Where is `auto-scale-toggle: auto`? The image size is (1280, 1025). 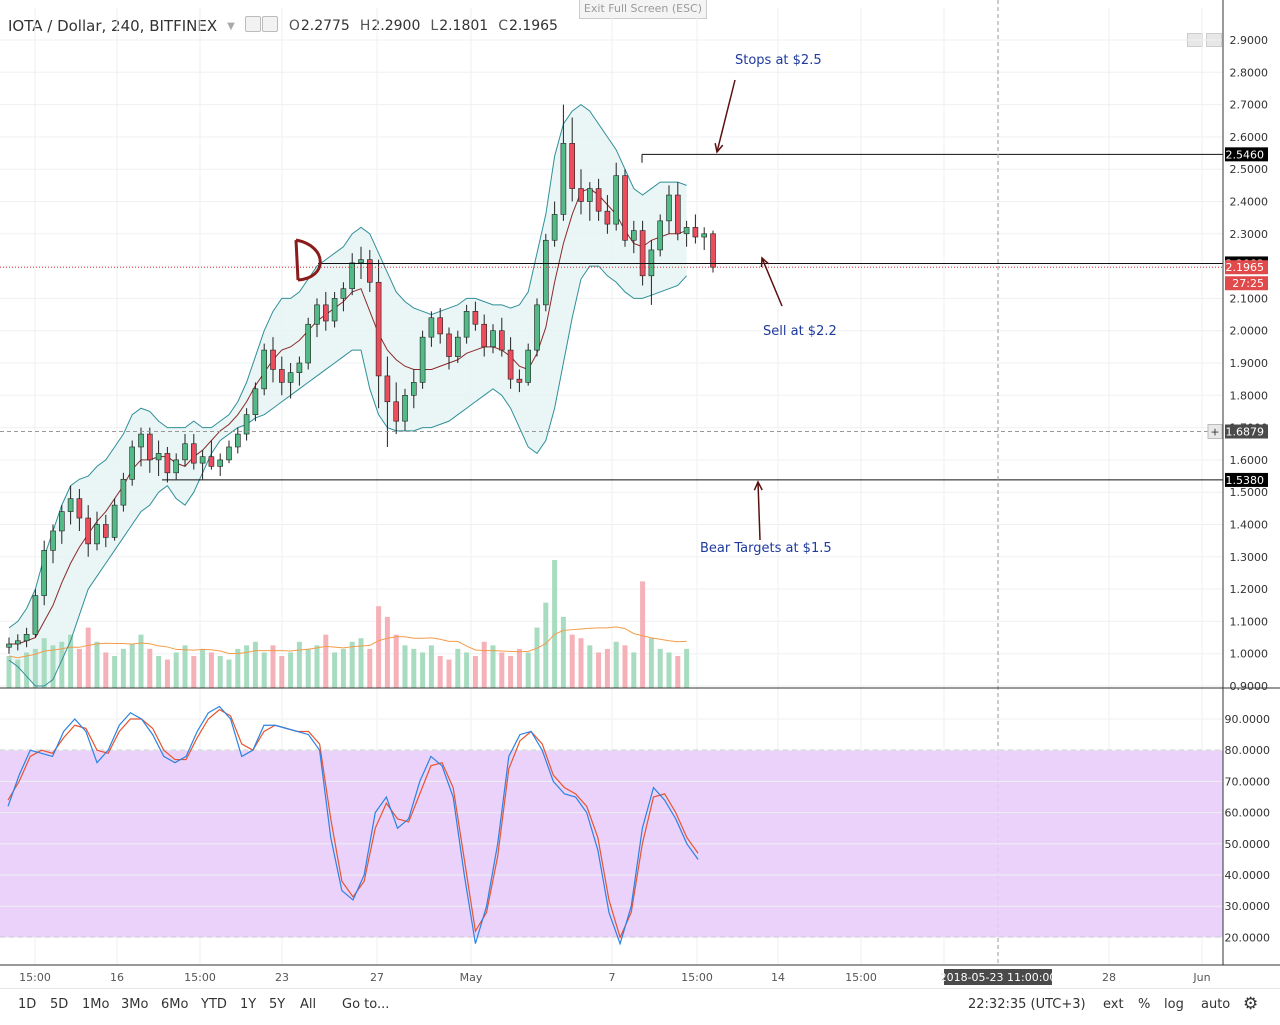 auto-scale-toggle: auto is located at coordinates (1216, 1004).